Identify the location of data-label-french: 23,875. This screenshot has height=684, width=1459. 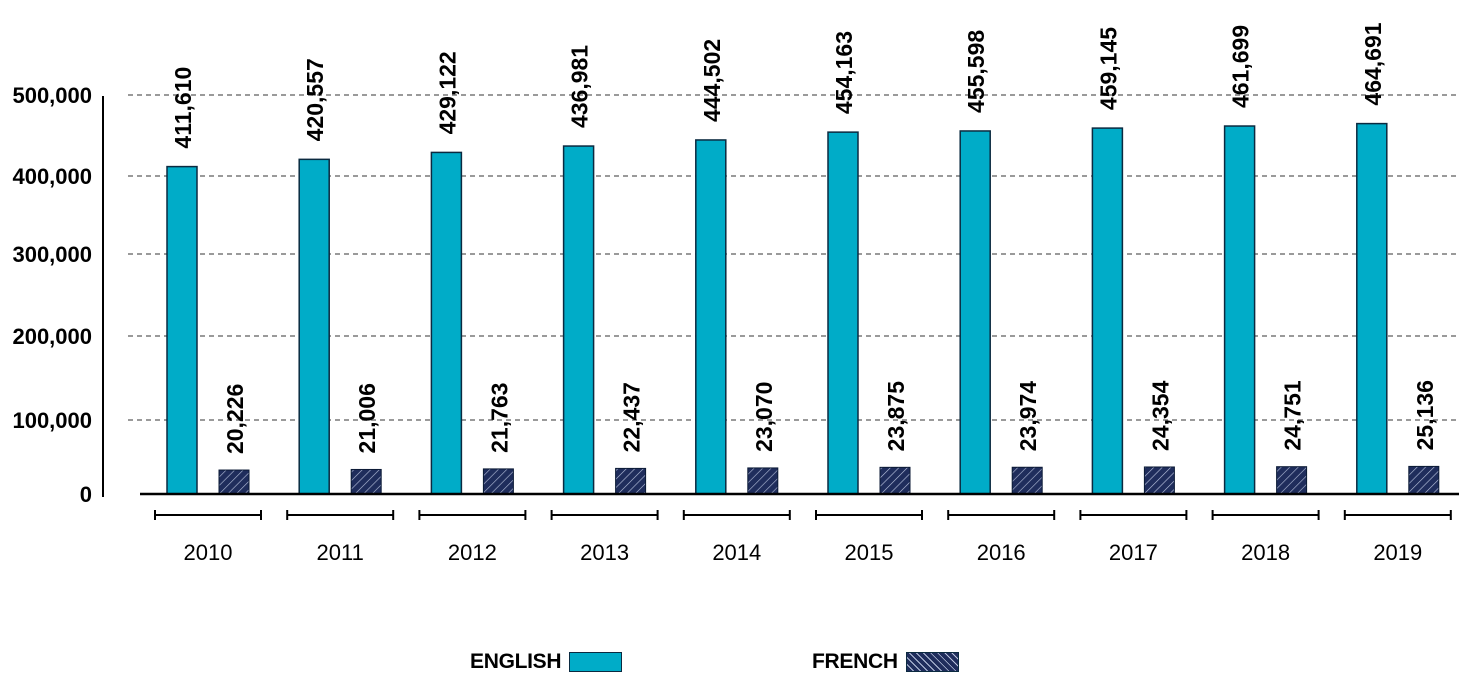
(896, 416).